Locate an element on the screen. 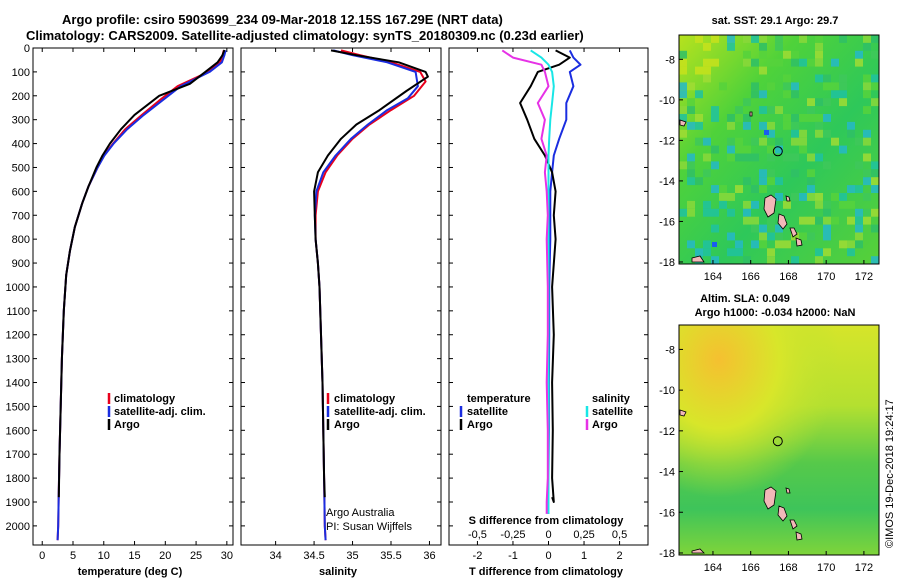  y-tick-label: 800 is located at coordinates (21, 240).